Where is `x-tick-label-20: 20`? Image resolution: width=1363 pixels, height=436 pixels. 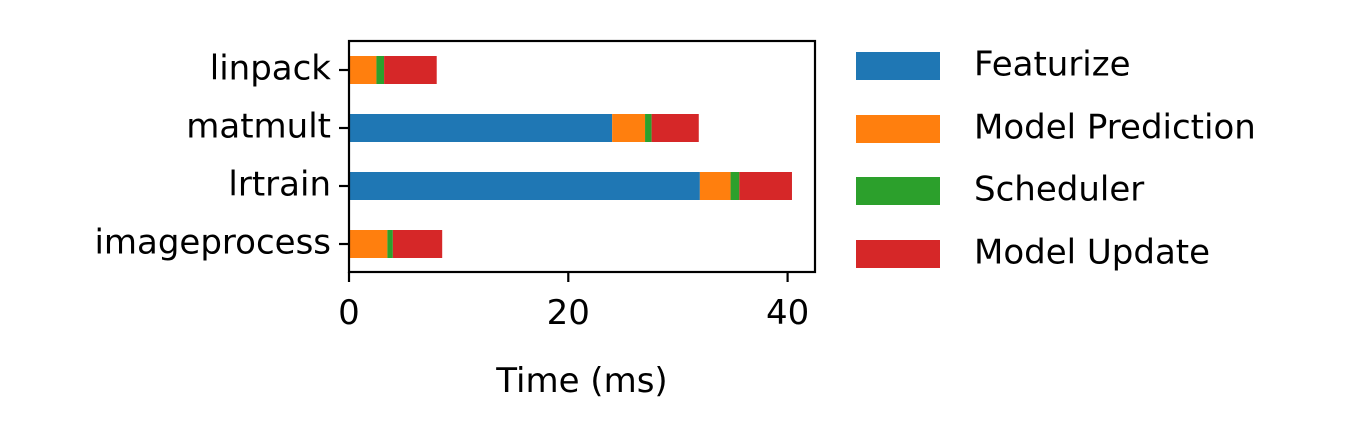 x-tick-label-20: 20 is located at coordinates (568, 313).